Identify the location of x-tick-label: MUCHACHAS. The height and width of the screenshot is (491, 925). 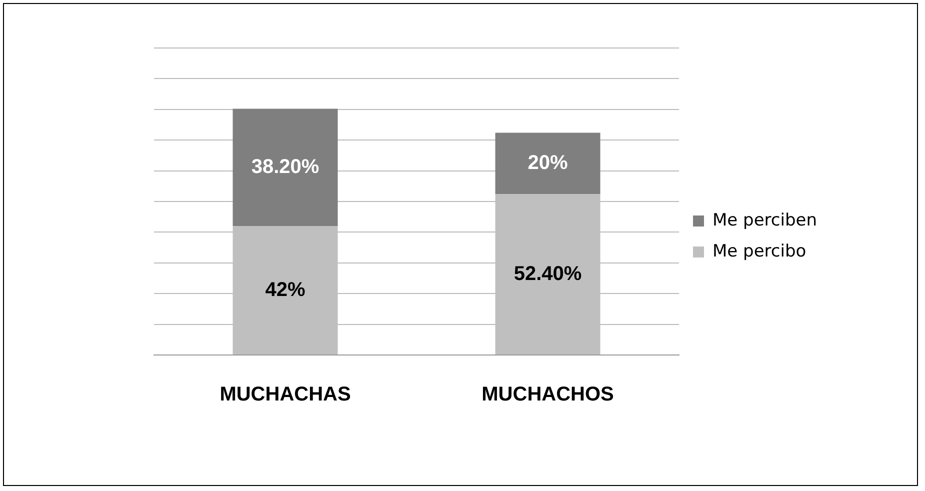
(285, 395).